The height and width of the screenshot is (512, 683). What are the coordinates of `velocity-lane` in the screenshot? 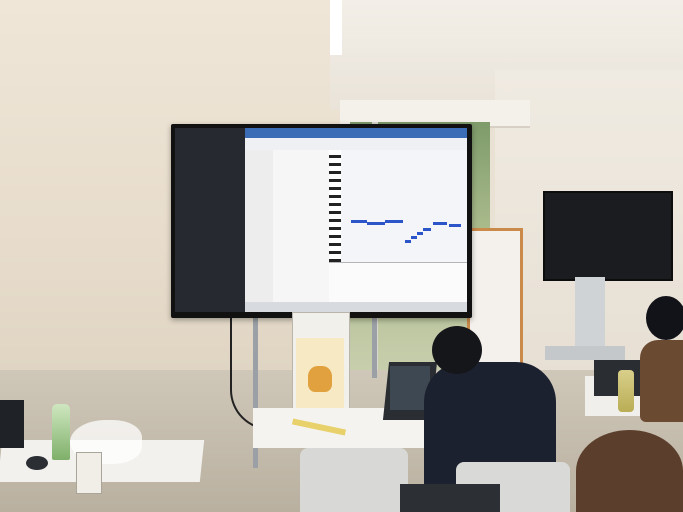 It's located at (398, 282).